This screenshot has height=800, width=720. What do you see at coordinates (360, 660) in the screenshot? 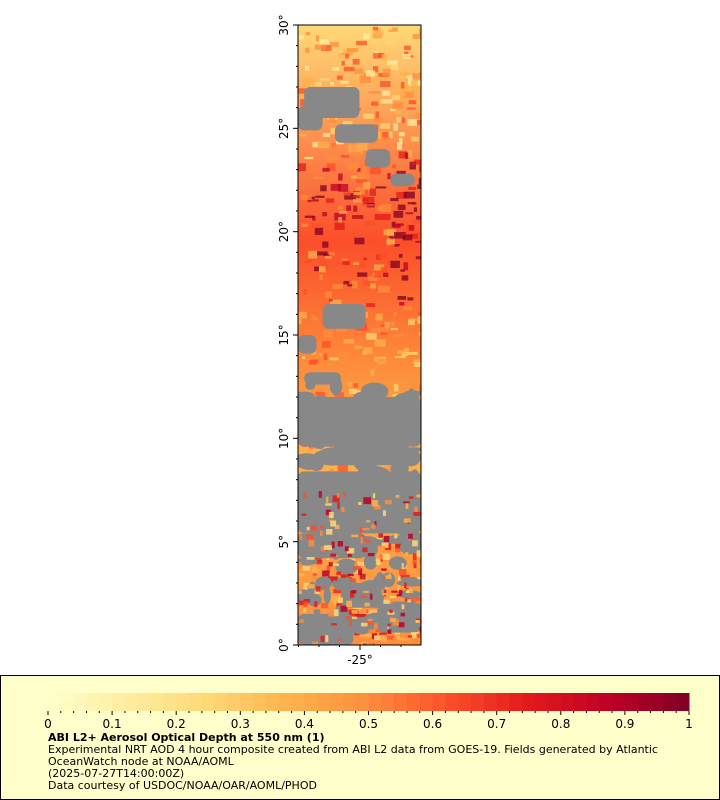
I see `longitude-tick-label: -25°` at bounding box center [360, 660].